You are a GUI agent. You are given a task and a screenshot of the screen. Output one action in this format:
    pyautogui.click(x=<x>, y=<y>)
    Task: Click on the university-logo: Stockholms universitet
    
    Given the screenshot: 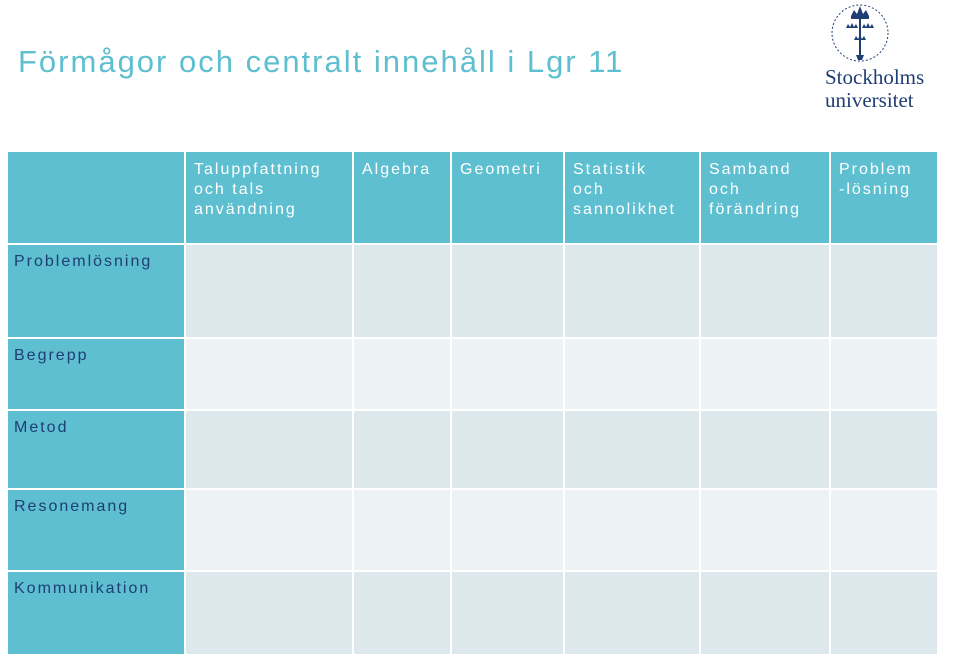 What is the action you would take?
    pyautogui.click(x=890, y=57)
    